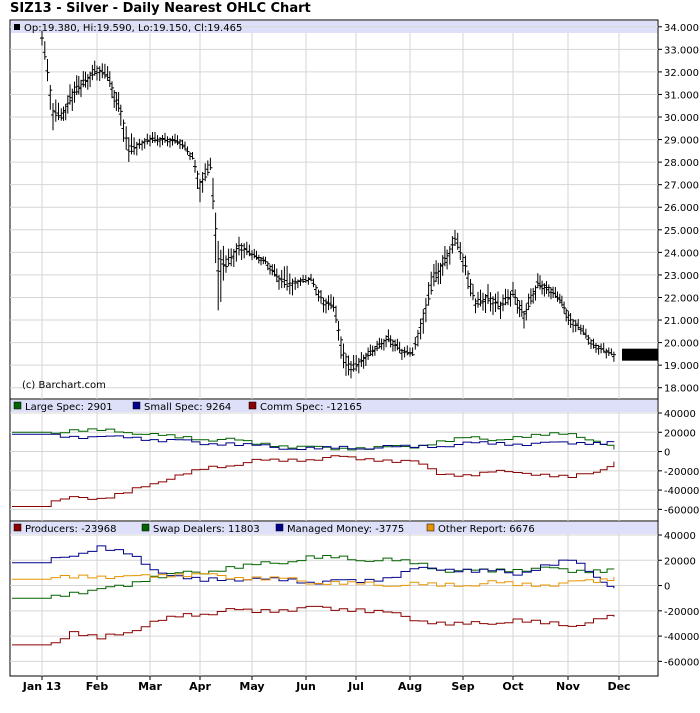  What do you see at coordinates (681, 73) in the screenshot?
I see `price-y-tick-label: 32.000` at bounding box center [681, 73].